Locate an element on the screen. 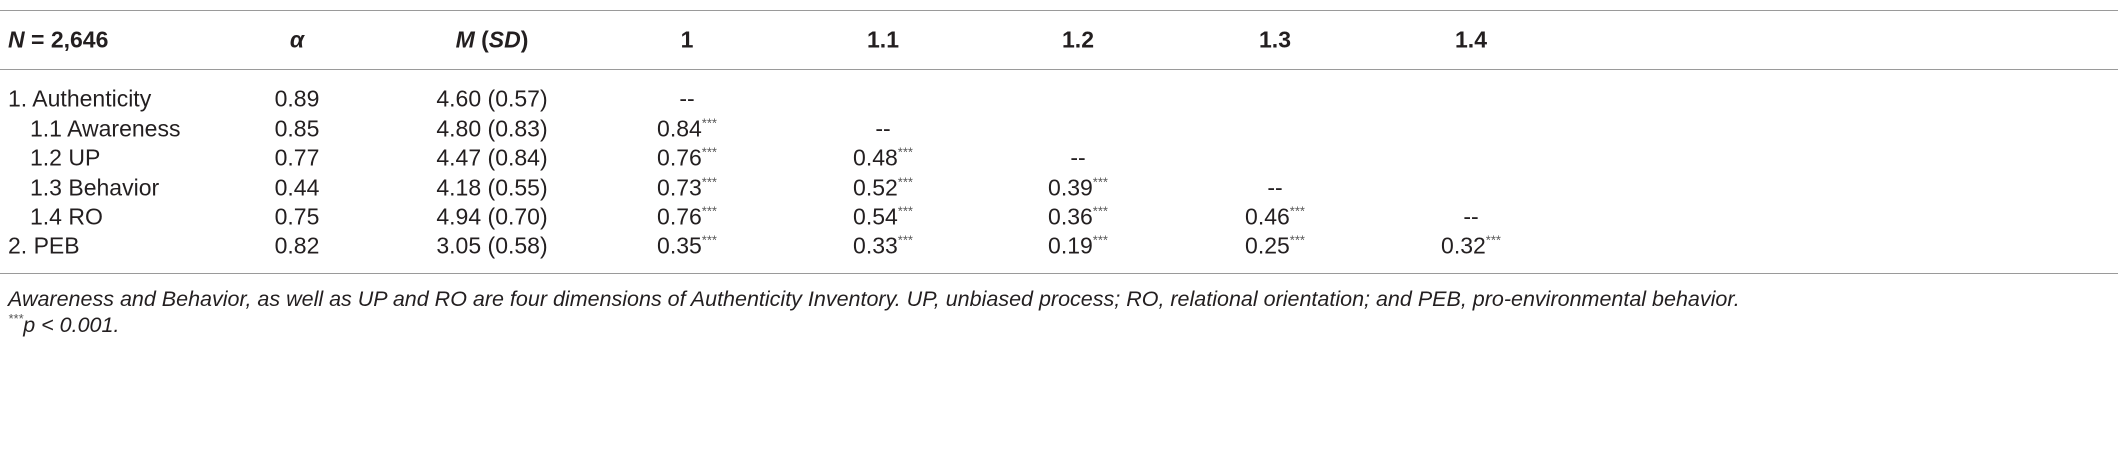  data-cell: 4.47 (0.84) is located at coordinates (491, 158).